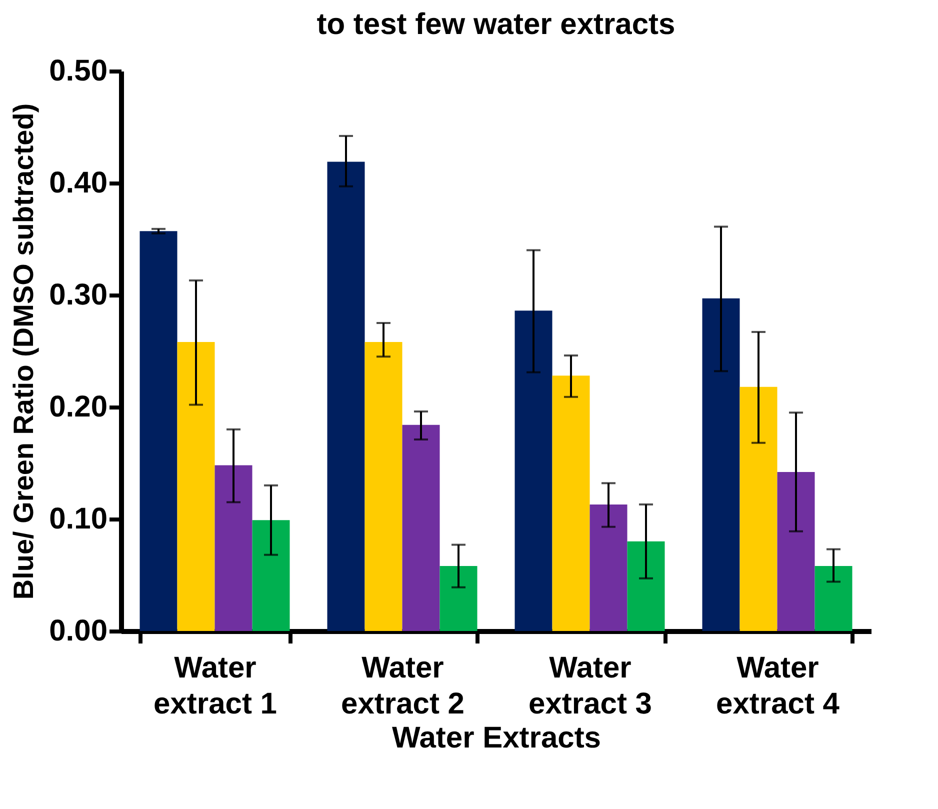 This screenshot has width=938, height=809. I want to click on x-tick-label: Water extract 4, so click(778, 686).